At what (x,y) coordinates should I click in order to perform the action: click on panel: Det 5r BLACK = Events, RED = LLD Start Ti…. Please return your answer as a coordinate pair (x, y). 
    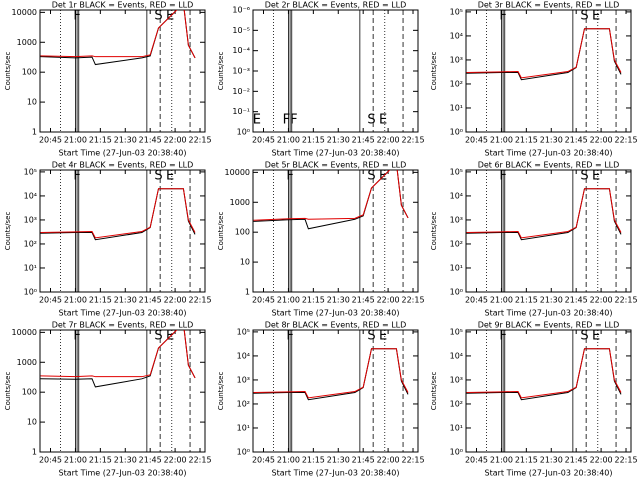
    Looking at the image, I should click on (321, 239).